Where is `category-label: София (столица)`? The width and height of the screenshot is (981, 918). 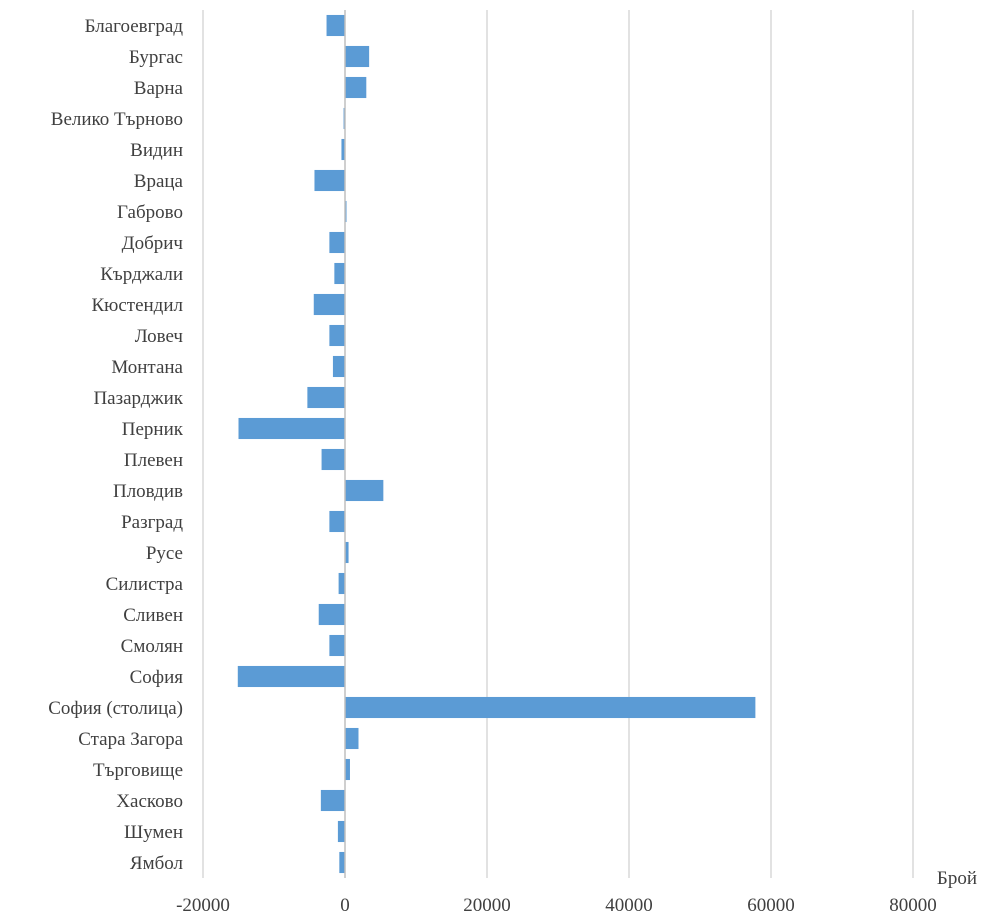 category-label: София (столица) is located at coordinates (115, 708).